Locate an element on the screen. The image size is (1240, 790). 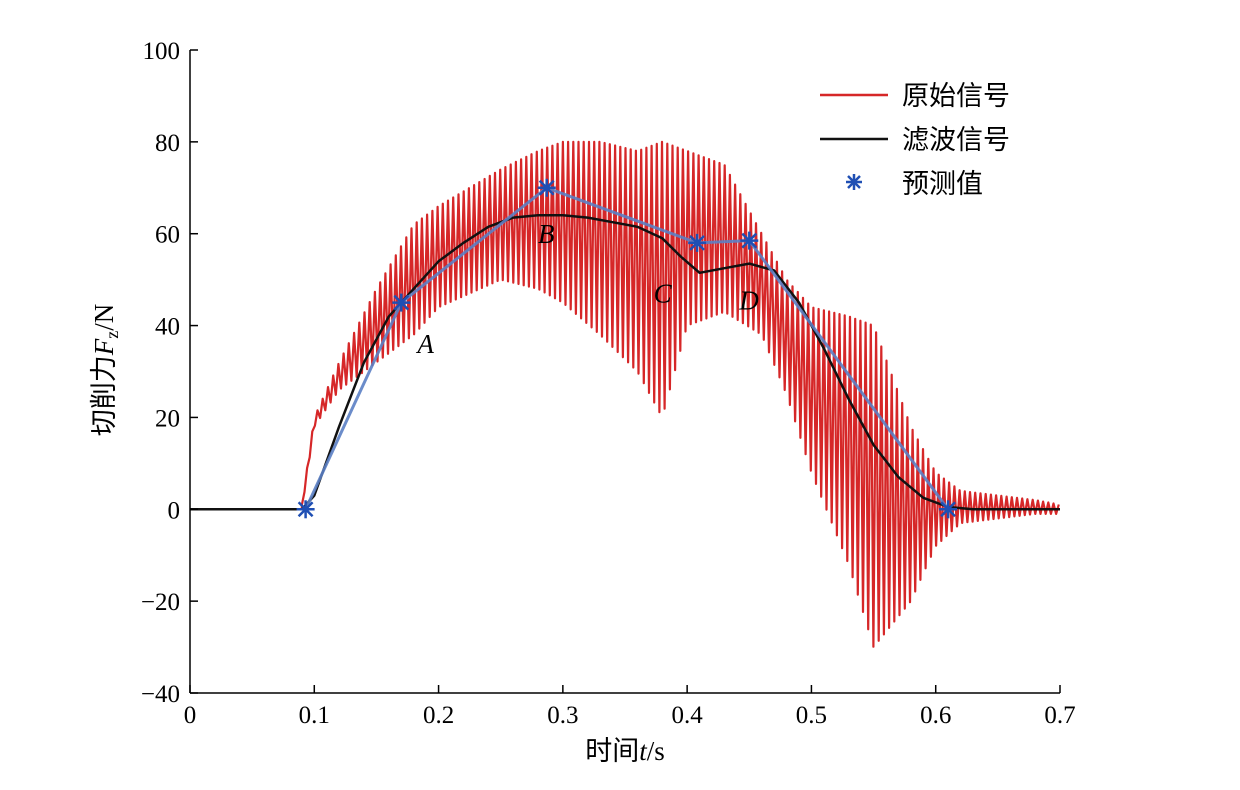
x-tick-label: 0.3 is located at coordinates (562, 715).